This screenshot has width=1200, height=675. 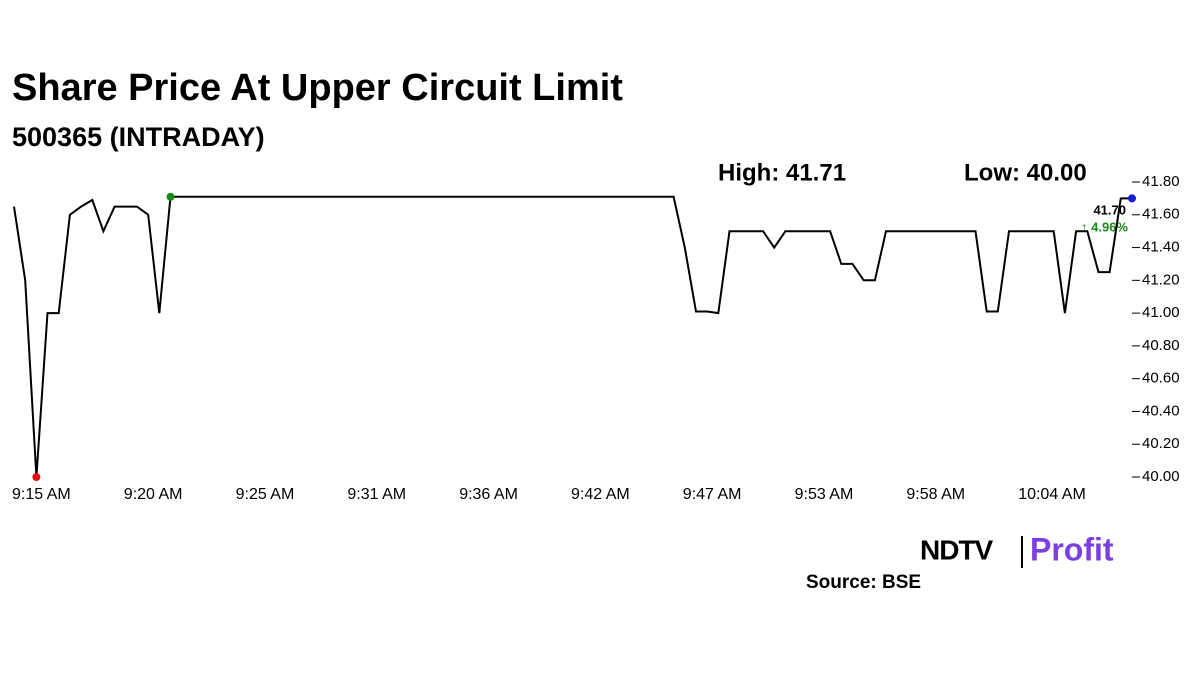 I want to click on x-tick-label: 9:53 AM, so click(x=824, y=494).